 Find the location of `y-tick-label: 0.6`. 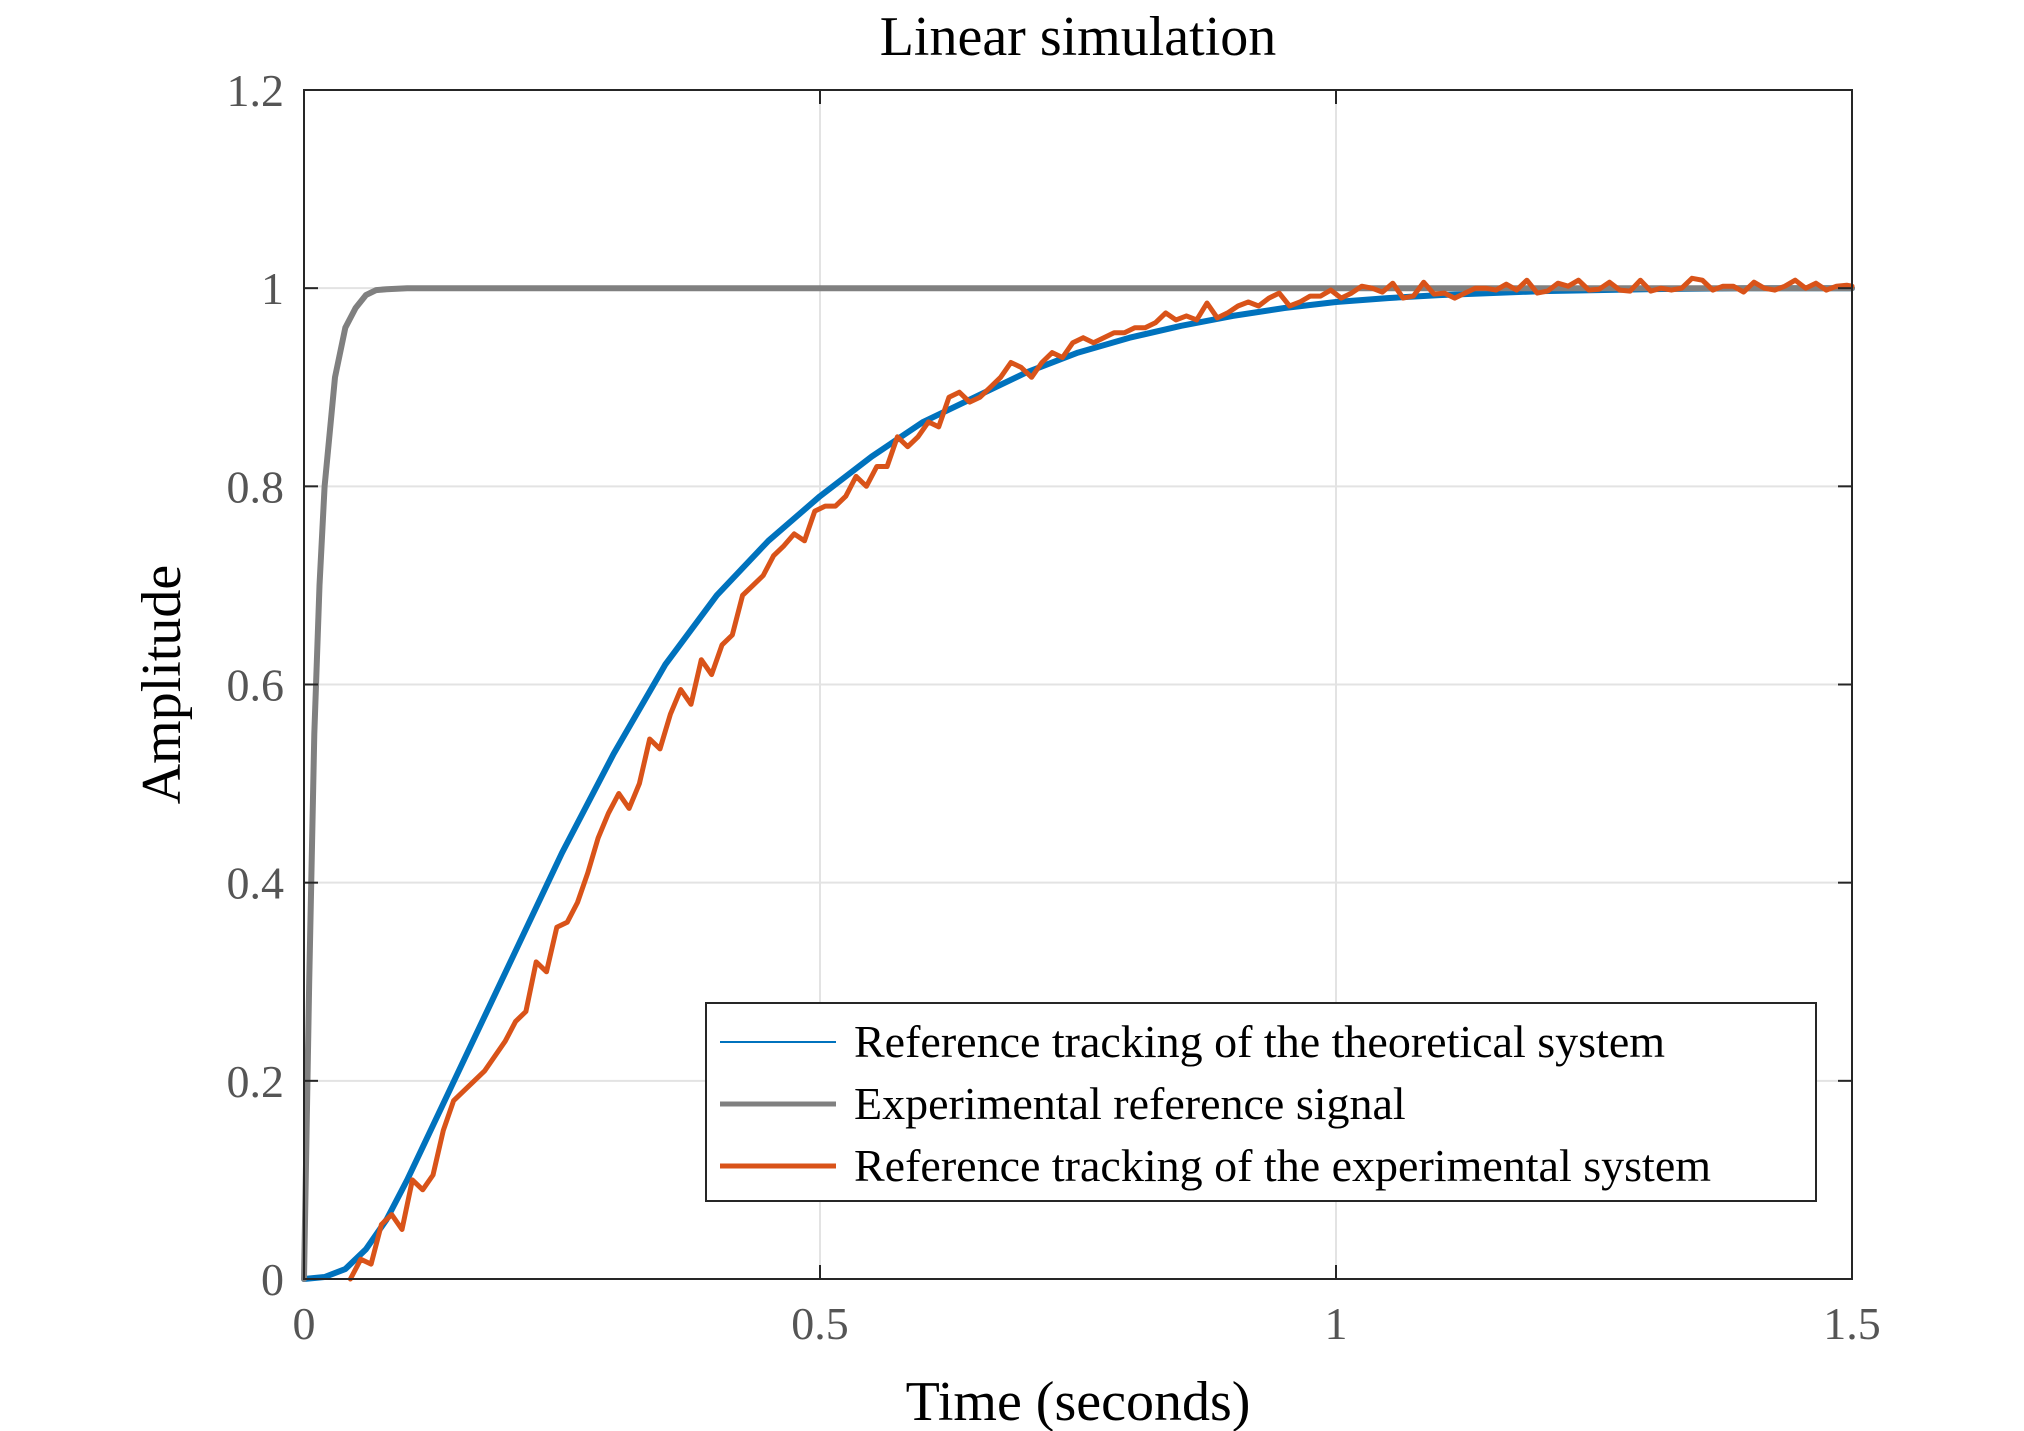

y-tick-label: 0.6 is located at coordinates (256, 685).